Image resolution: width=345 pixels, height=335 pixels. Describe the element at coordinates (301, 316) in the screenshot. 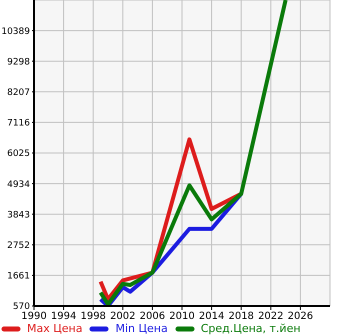

I see `x-tick-label: 2026` at that location.